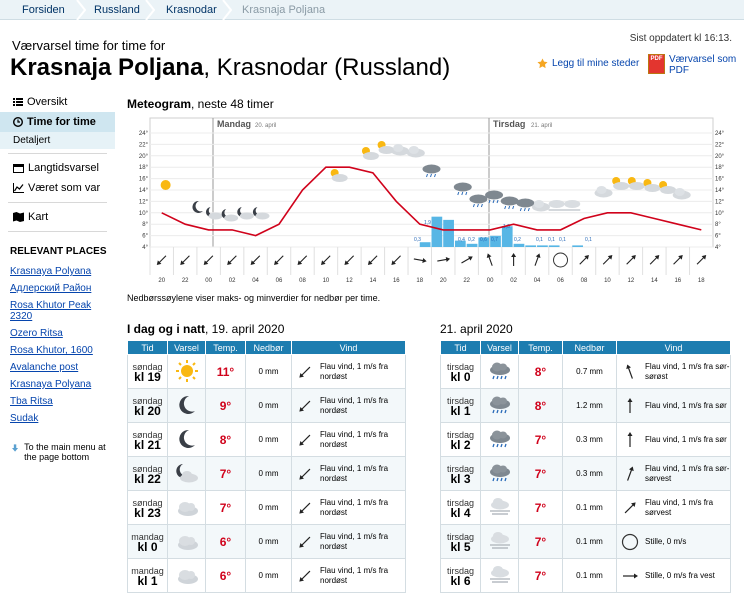 Image resolution: width=744 pixels, height=593 pixels. What do you see at coordinates (51, 350) in the screenshot?
I see `relevant-place-link: Rosa Khutor, 1600` at bounding box center [51, 350].